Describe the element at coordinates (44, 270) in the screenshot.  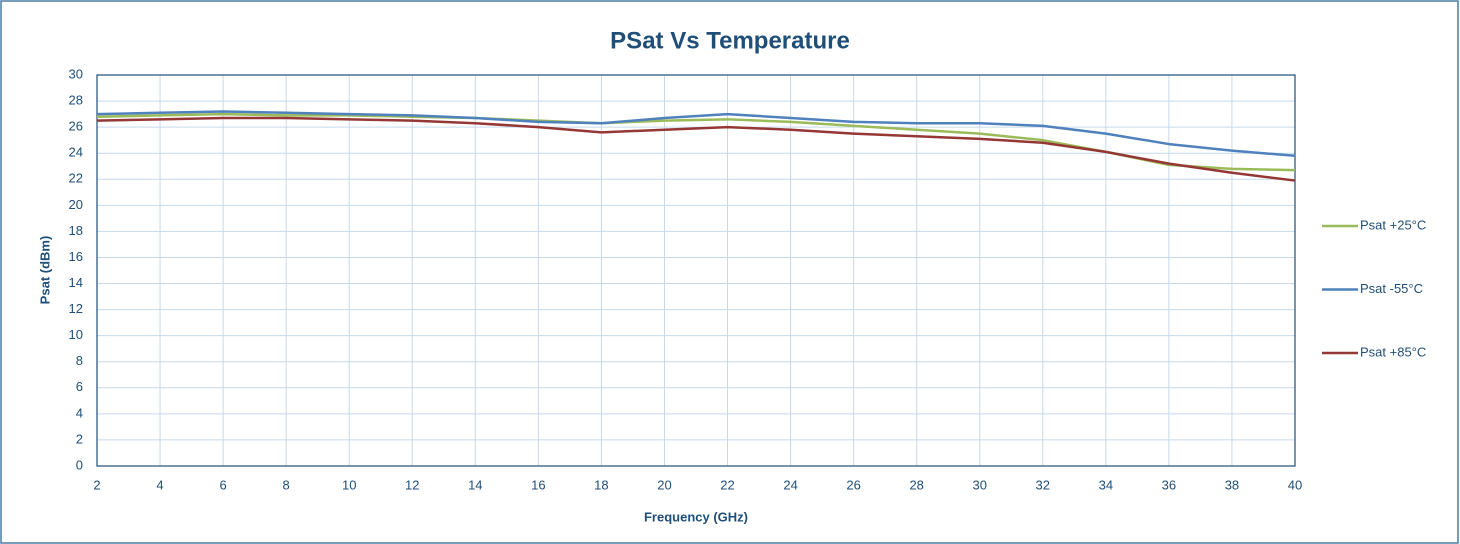
I see `y-axis-label: Psat (dBm)` at that location.